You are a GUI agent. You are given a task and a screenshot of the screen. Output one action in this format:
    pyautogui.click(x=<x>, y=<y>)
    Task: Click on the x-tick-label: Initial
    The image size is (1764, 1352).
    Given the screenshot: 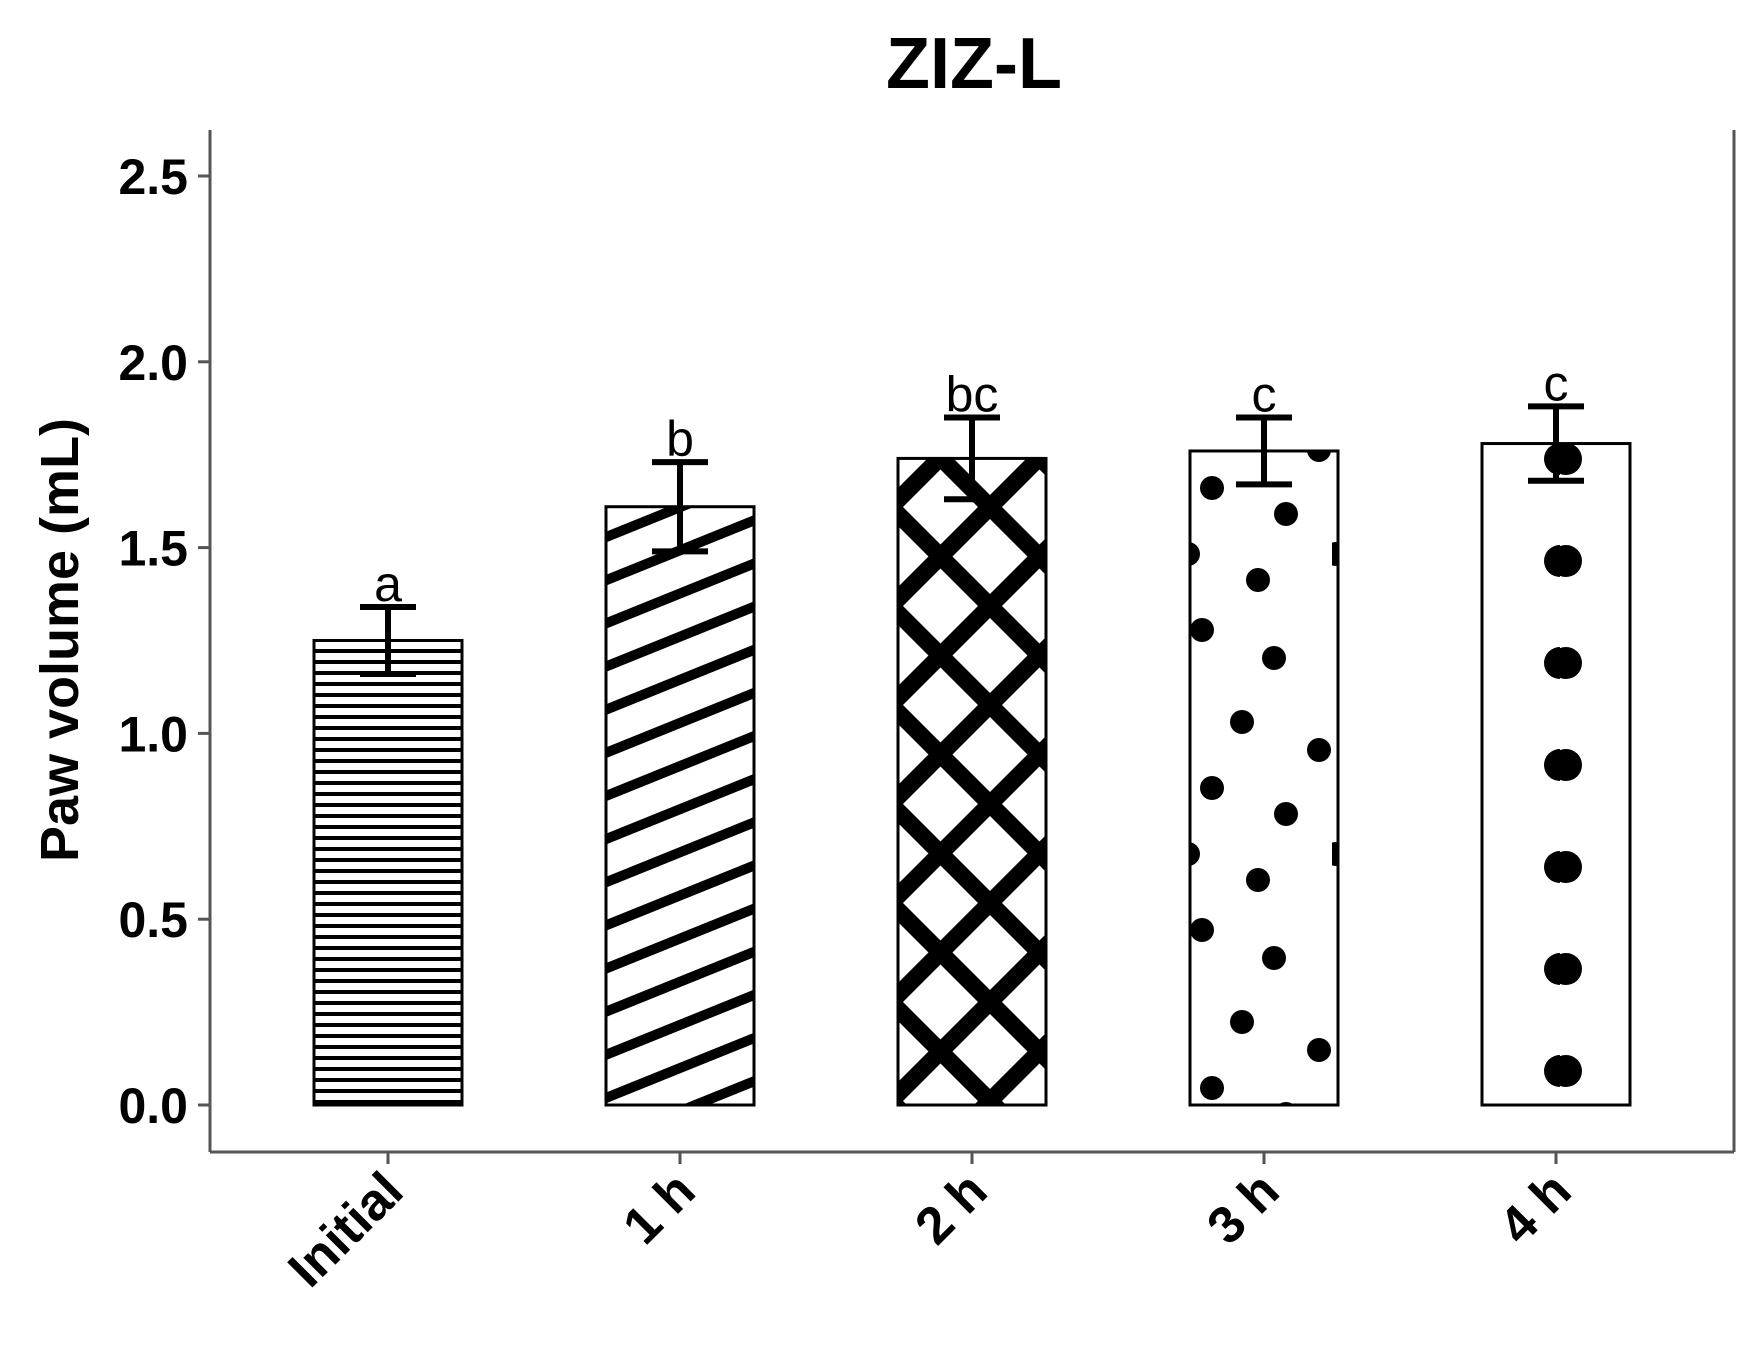 What is the action you would take?
    pyautogui.click(x=345, y=1229)
    